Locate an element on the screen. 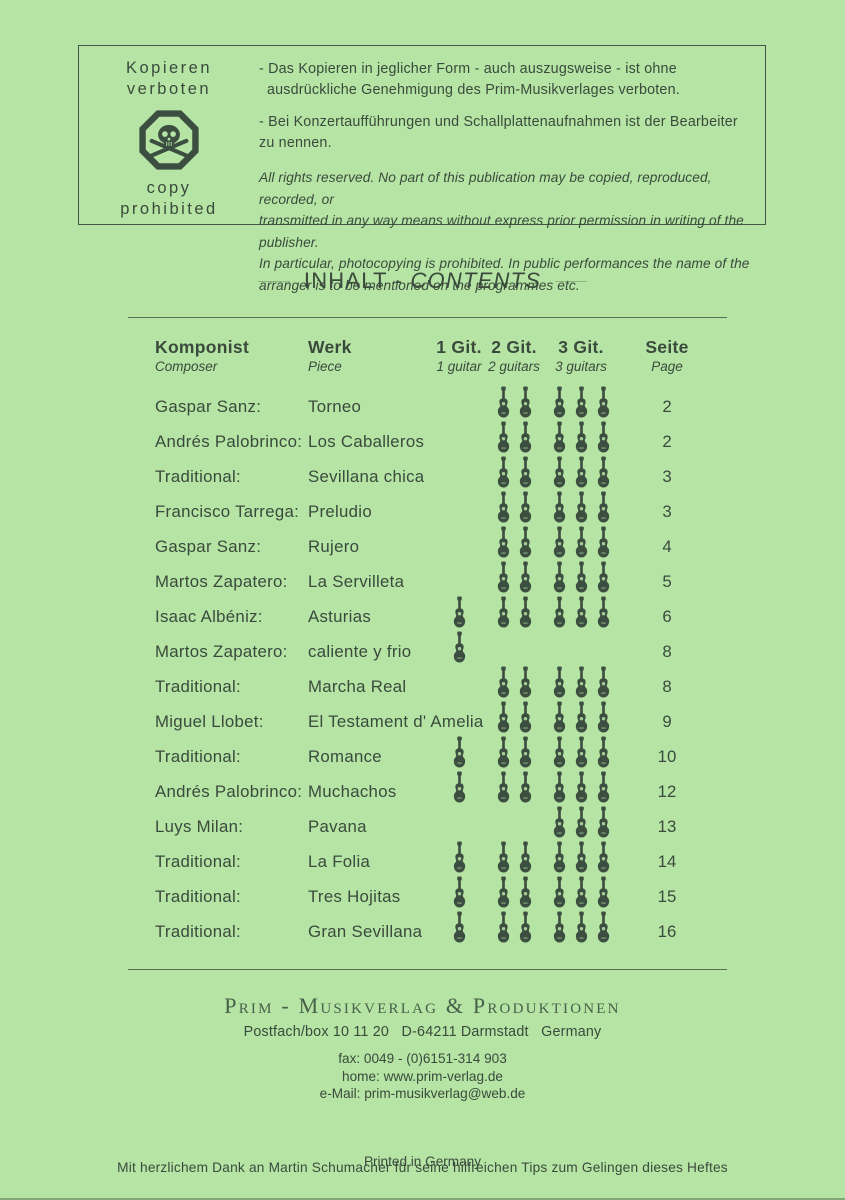 The height and width of the screenshot is (1200, 845). column-header-piece: Werk Piece is located at coordinates (330, 356).